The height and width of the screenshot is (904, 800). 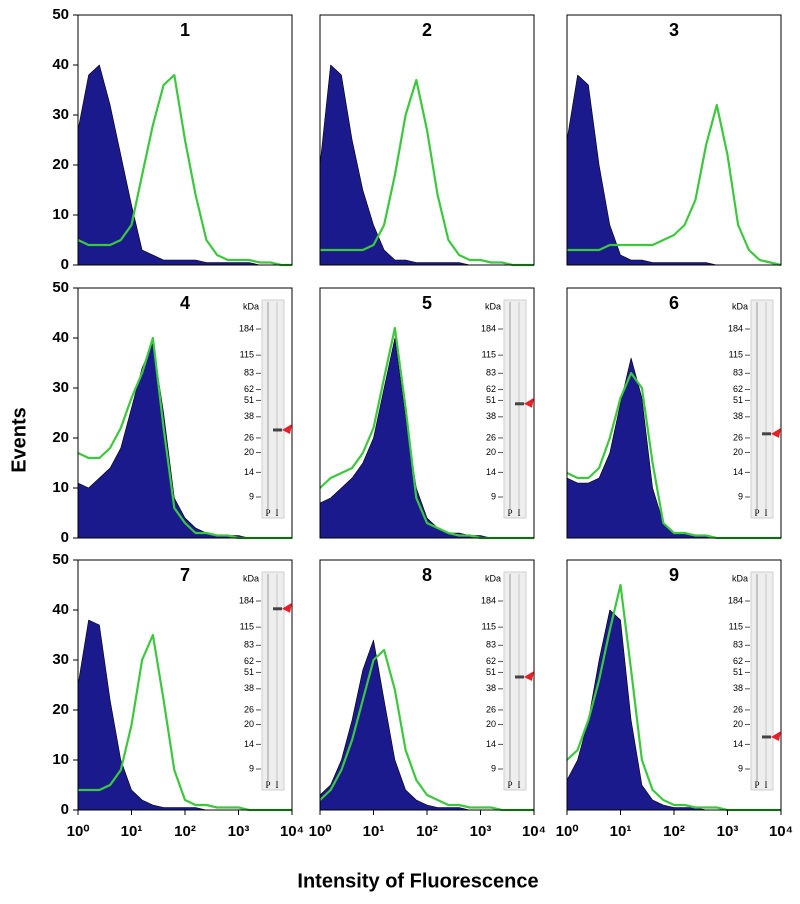 What do you see at coordinates (674, 575) in the screenshot?
I see `panel-title: 9` at bounding box center [674, 575].